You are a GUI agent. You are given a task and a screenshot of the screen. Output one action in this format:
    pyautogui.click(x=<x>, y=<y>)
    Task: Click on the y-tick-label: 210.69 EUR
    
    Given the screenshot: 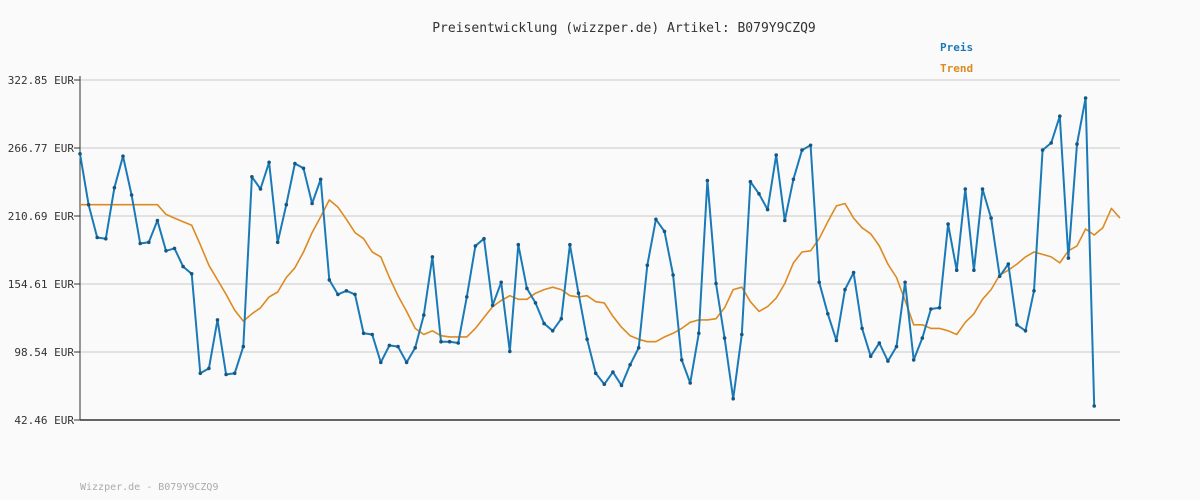 What is the action you would take?
    pyautogui.click(x=41, y=216)
    